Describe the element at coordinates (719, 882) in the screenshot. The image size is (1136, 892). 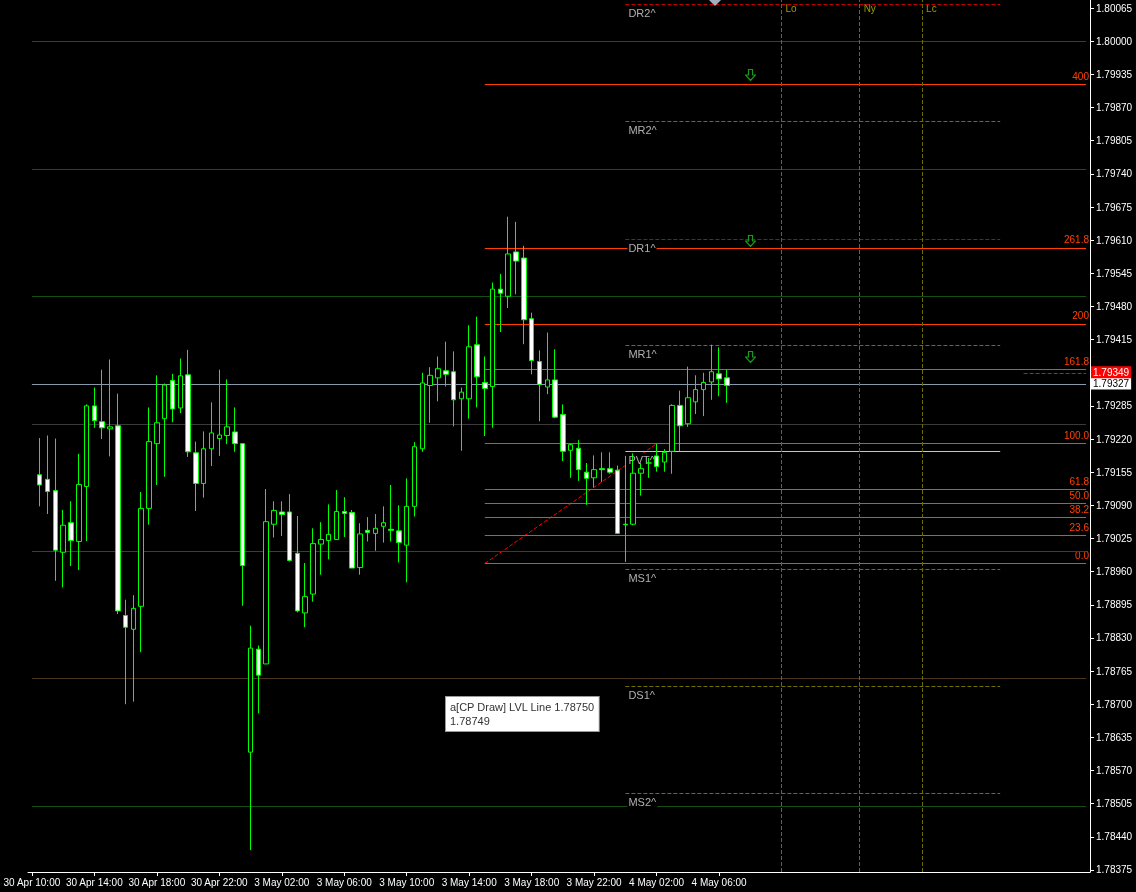
I see `x-tick-label: 4 May 06:00` at that location.